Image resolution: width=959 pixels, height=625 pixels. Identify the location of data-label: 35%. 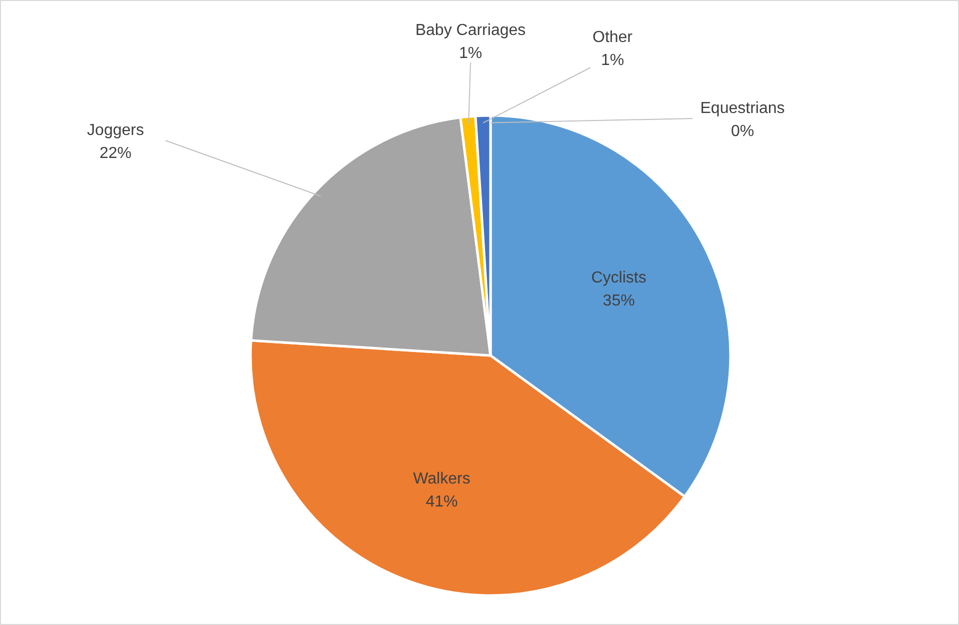
(618, 301).